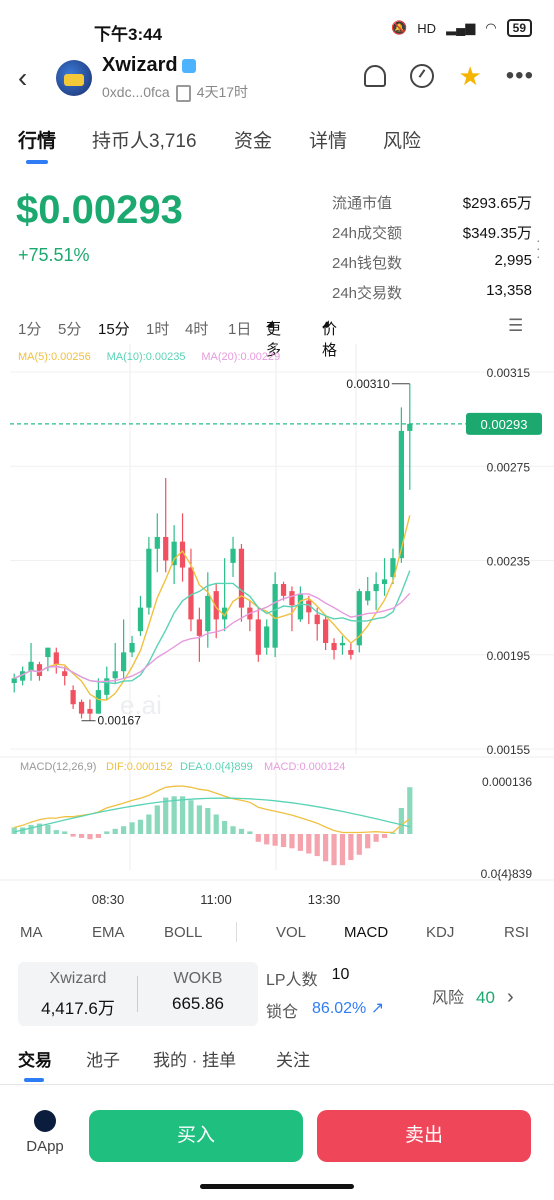  Describe the element at coordinates (293, 1060) in the screenshot. I see `subtab-watch: 关注` at that location.